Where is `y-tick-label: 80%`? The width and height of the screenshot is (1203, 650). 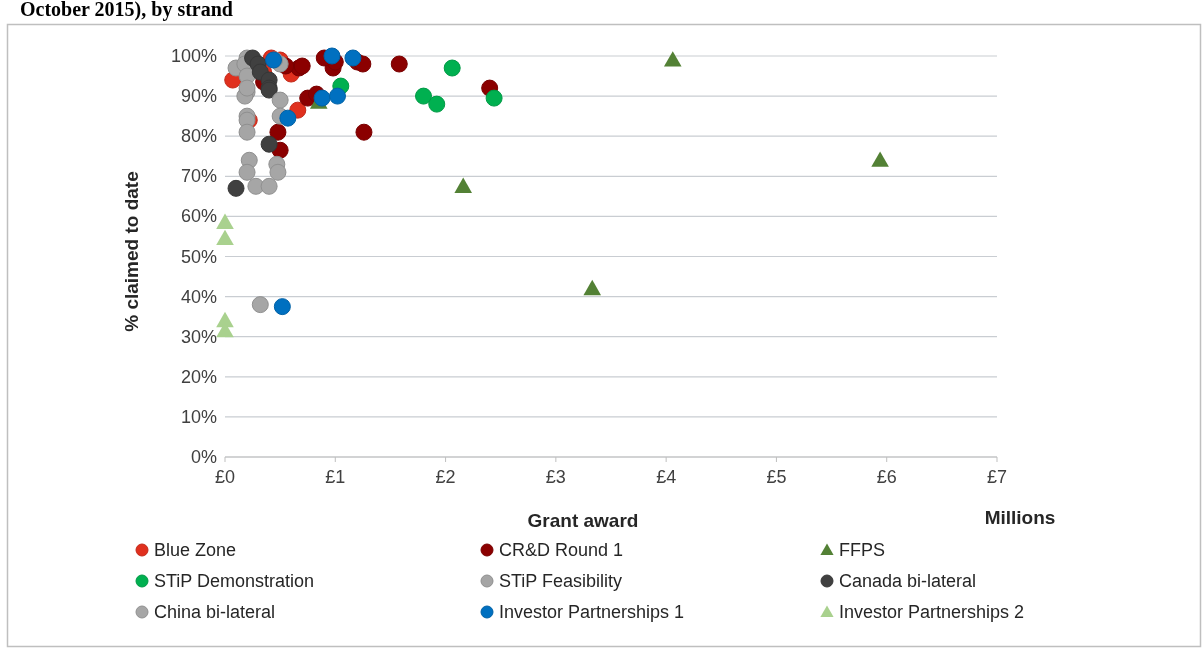 y-tick-label: 80% is located at coordinates (198, 136).